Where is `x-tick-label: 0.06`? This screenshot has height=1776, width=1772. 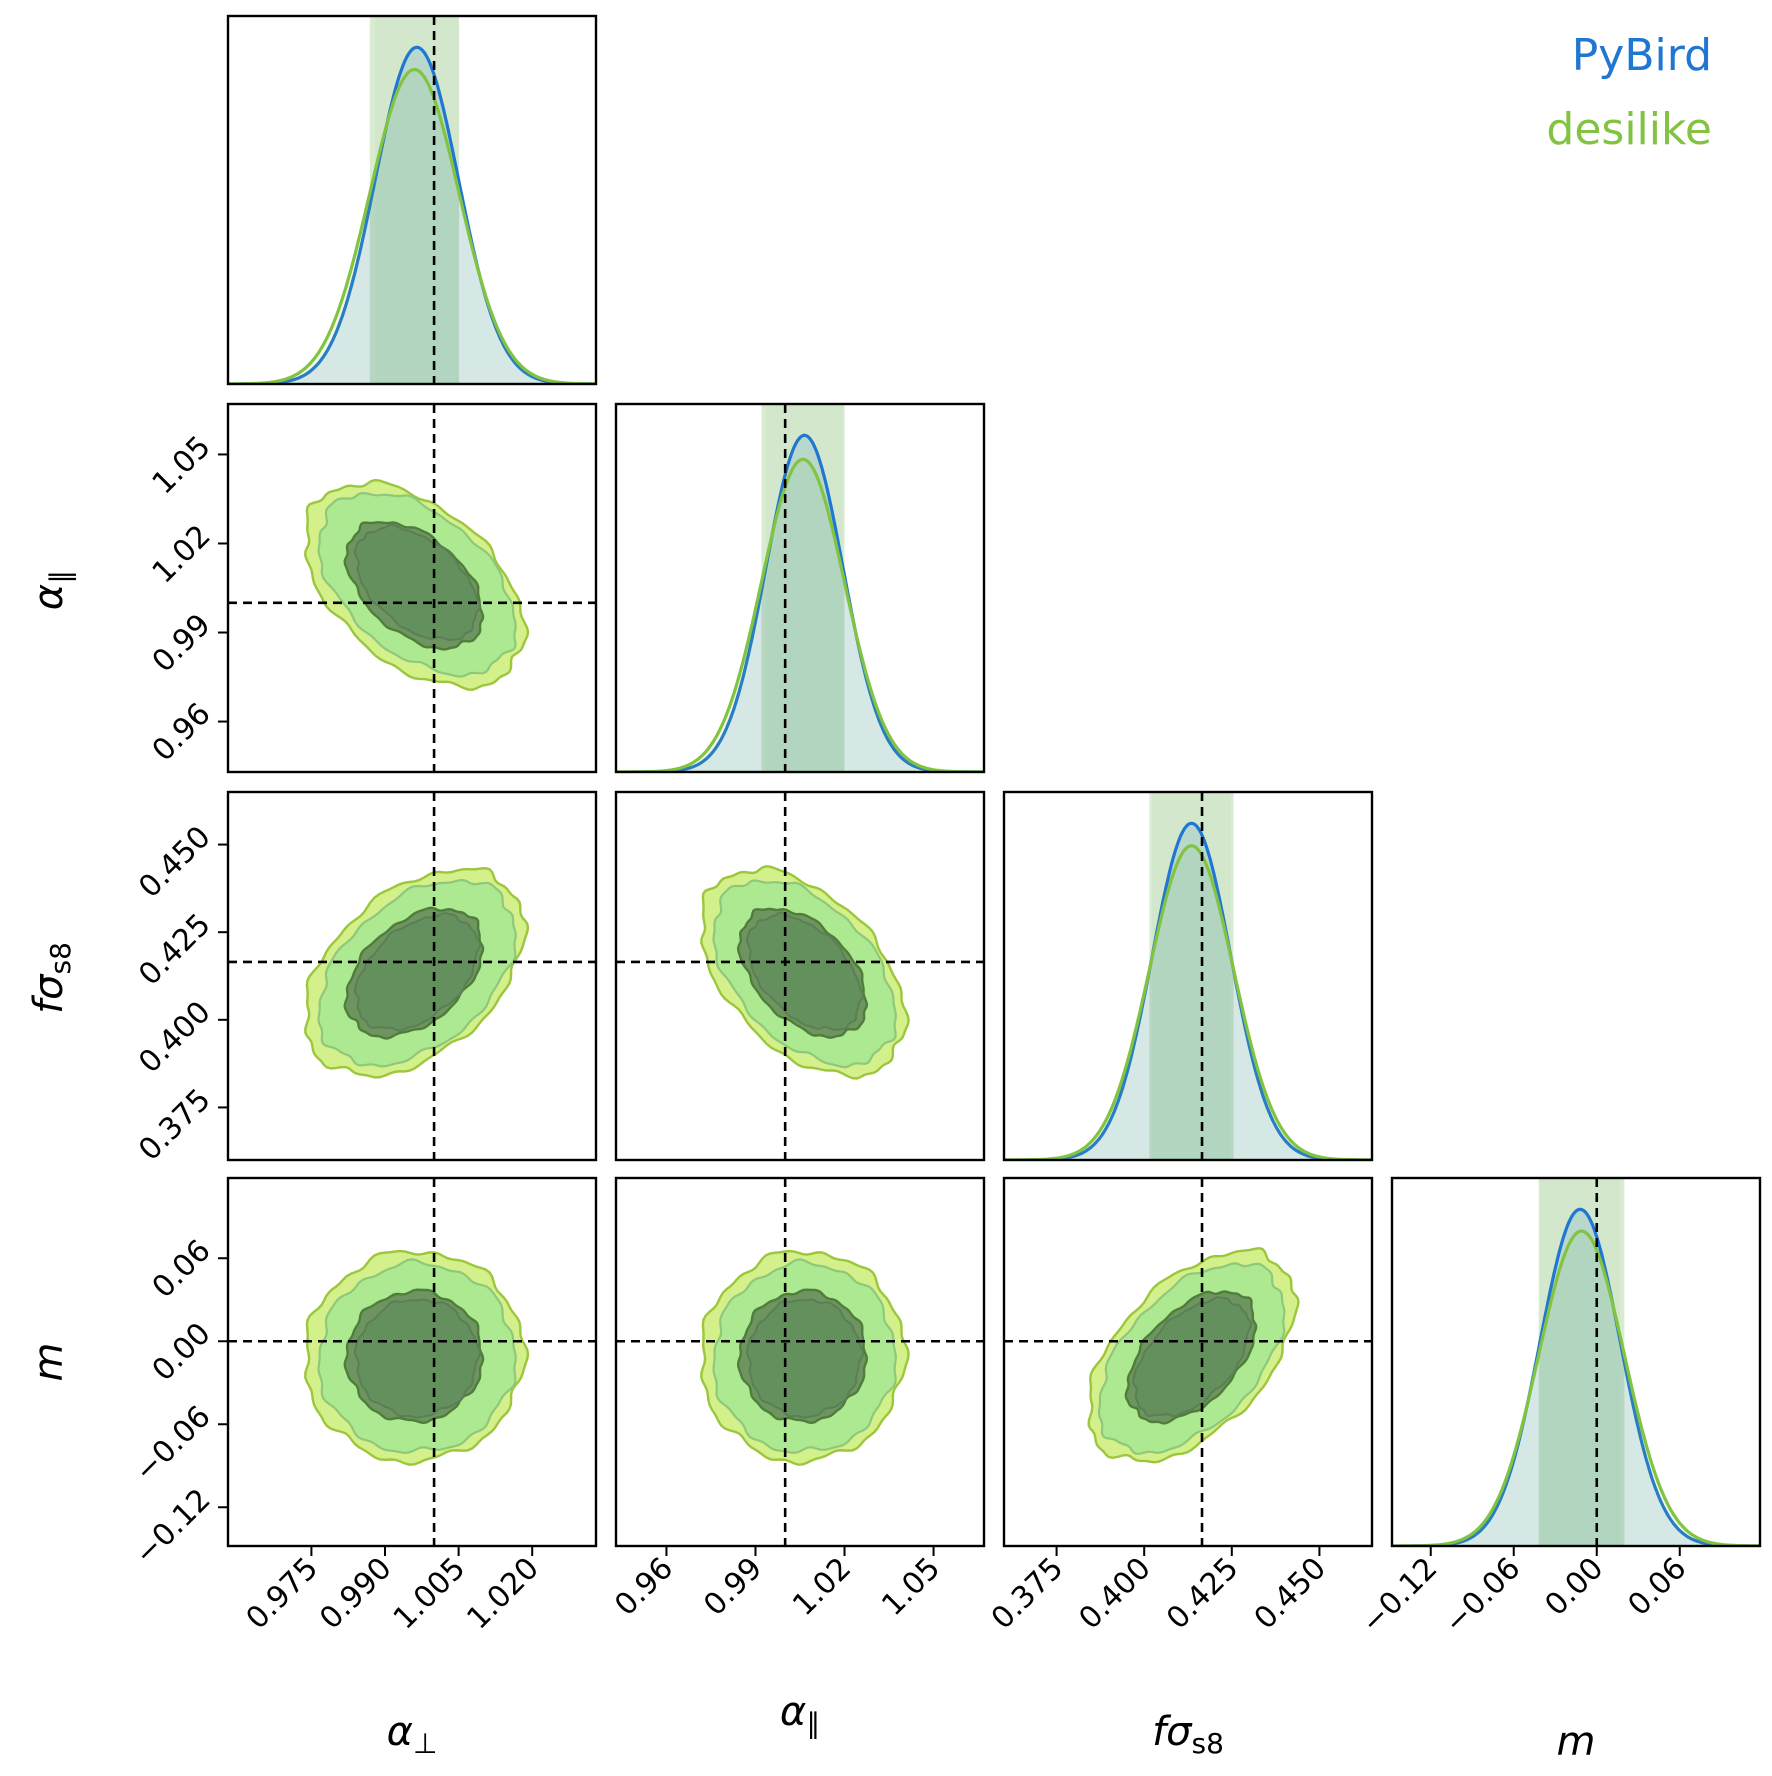
x-tick-label: 0.06 is located at coordinates (1657, 1587).